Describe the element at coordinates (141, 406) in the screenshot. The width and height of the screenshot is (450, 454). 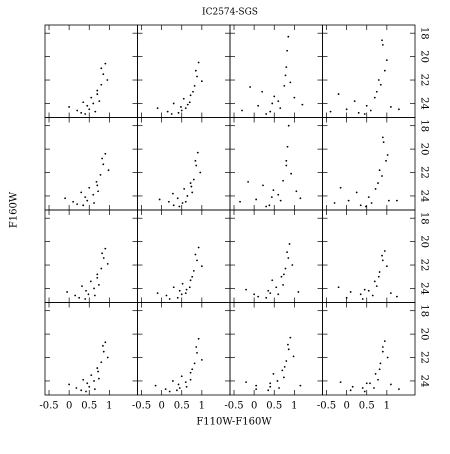
I see `x-tick-label: -0.5` at that location.